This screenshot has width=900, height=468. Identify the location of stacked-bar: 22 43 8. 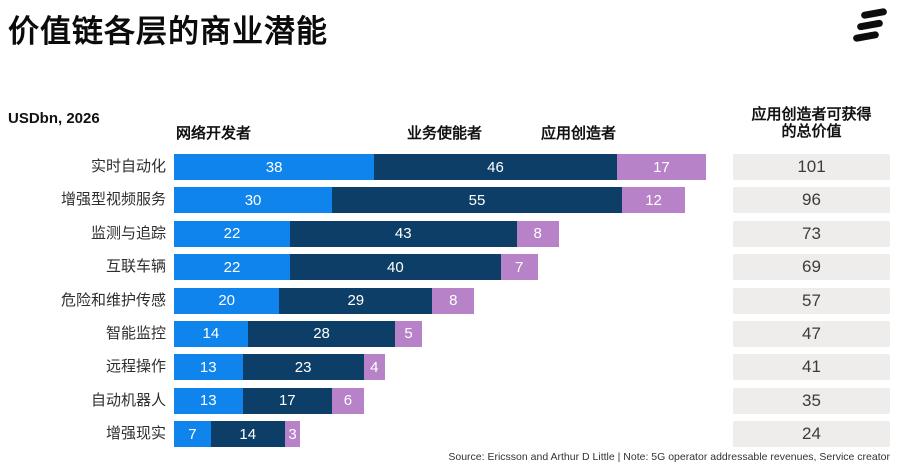
(366, 233).